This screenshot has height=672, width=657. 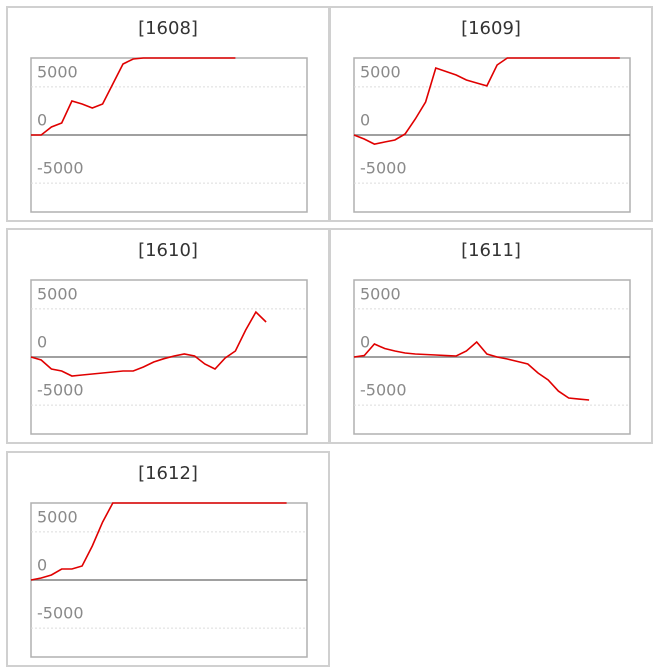 I want to click on chart-title: [1612], so click(x=168, y=473).